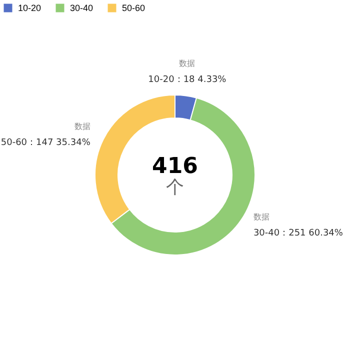  Describe the element at coordinates (134, 8) in the screenshot. I see `legend-label: 50-60` at that location.